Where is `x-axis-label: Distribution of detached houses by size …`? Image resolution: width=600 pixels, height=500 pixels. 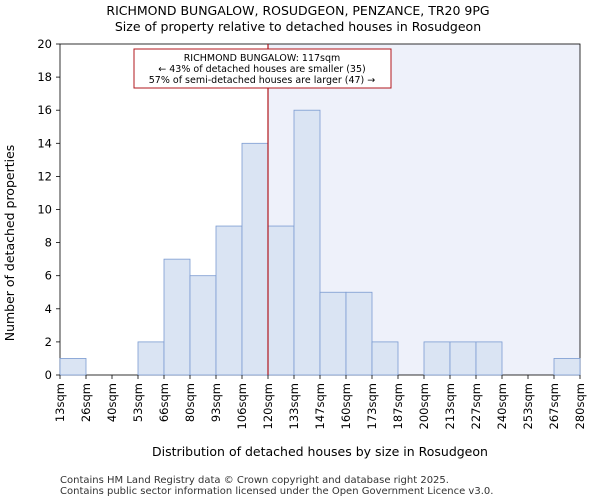
x-axis-label: Distribution of detached houses by size … is located at coordinates (320, 451).